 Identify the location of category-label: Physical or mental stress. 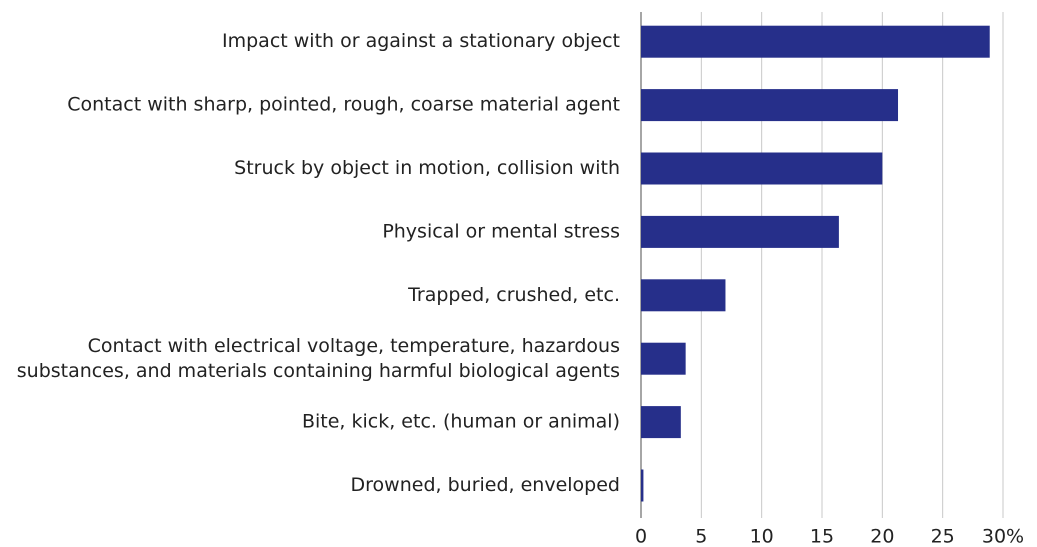
(501, 231).